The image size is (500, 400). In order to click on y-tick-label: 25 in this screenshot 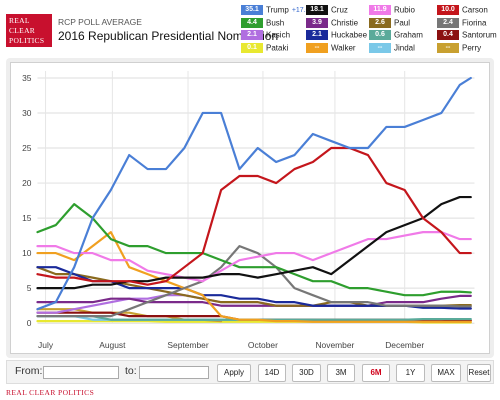, I will do `click(27, 148)`.